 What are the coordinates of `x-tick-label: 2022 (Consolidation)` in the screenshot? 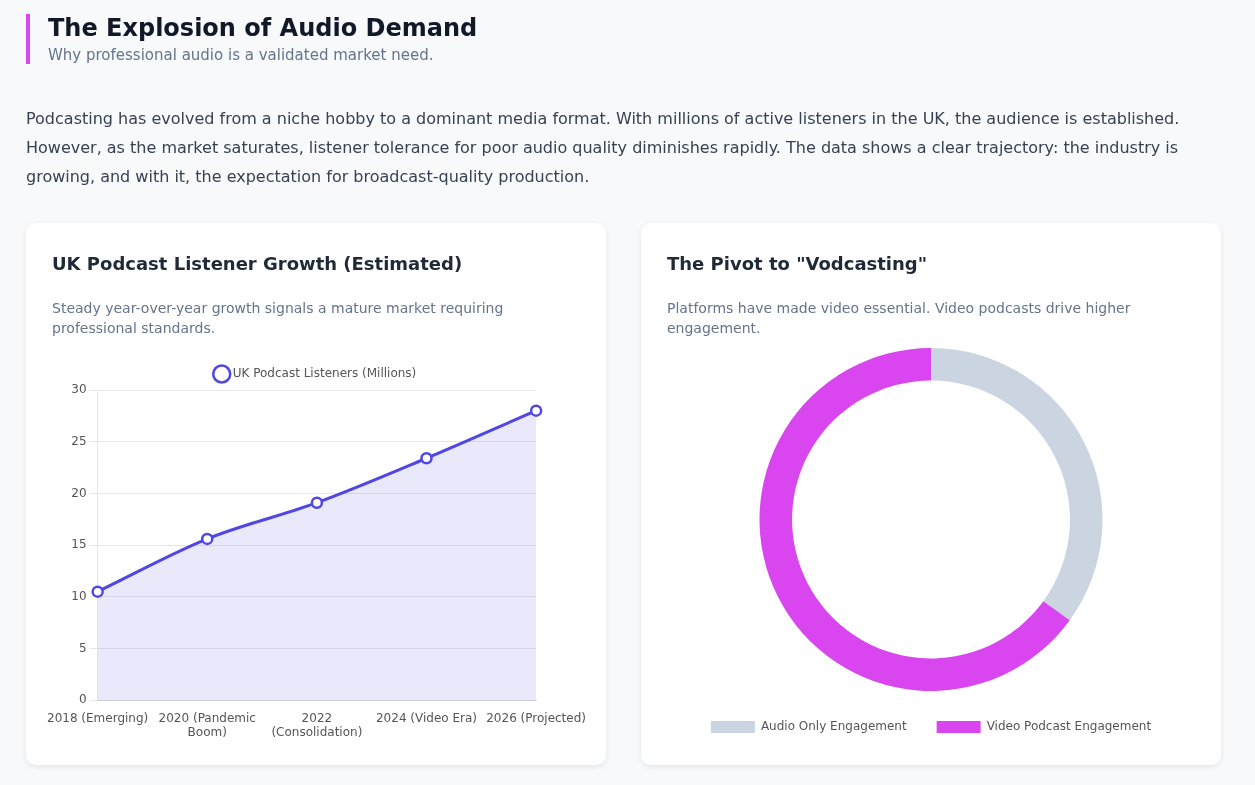 It's located at (317, 724).